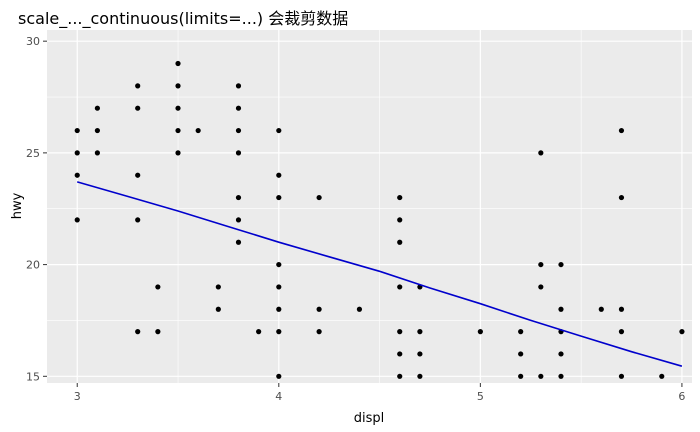 This screenshot has height=432, width=700. What do you see at coordinates (681, 396) in the screenshot?
I see `x-tick-label: 6` at bounding box center [681, 396].